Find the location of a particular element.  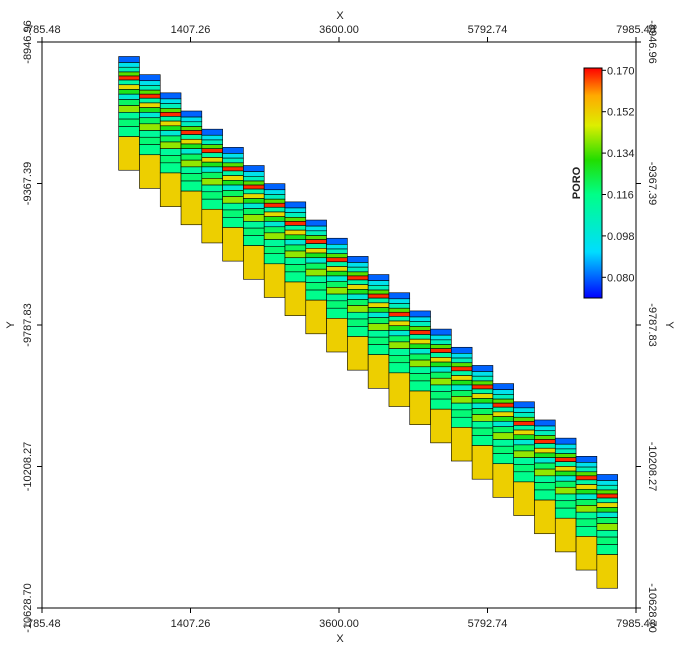

y-tick-label: -10628.70 is located at coordinates (652, 608).